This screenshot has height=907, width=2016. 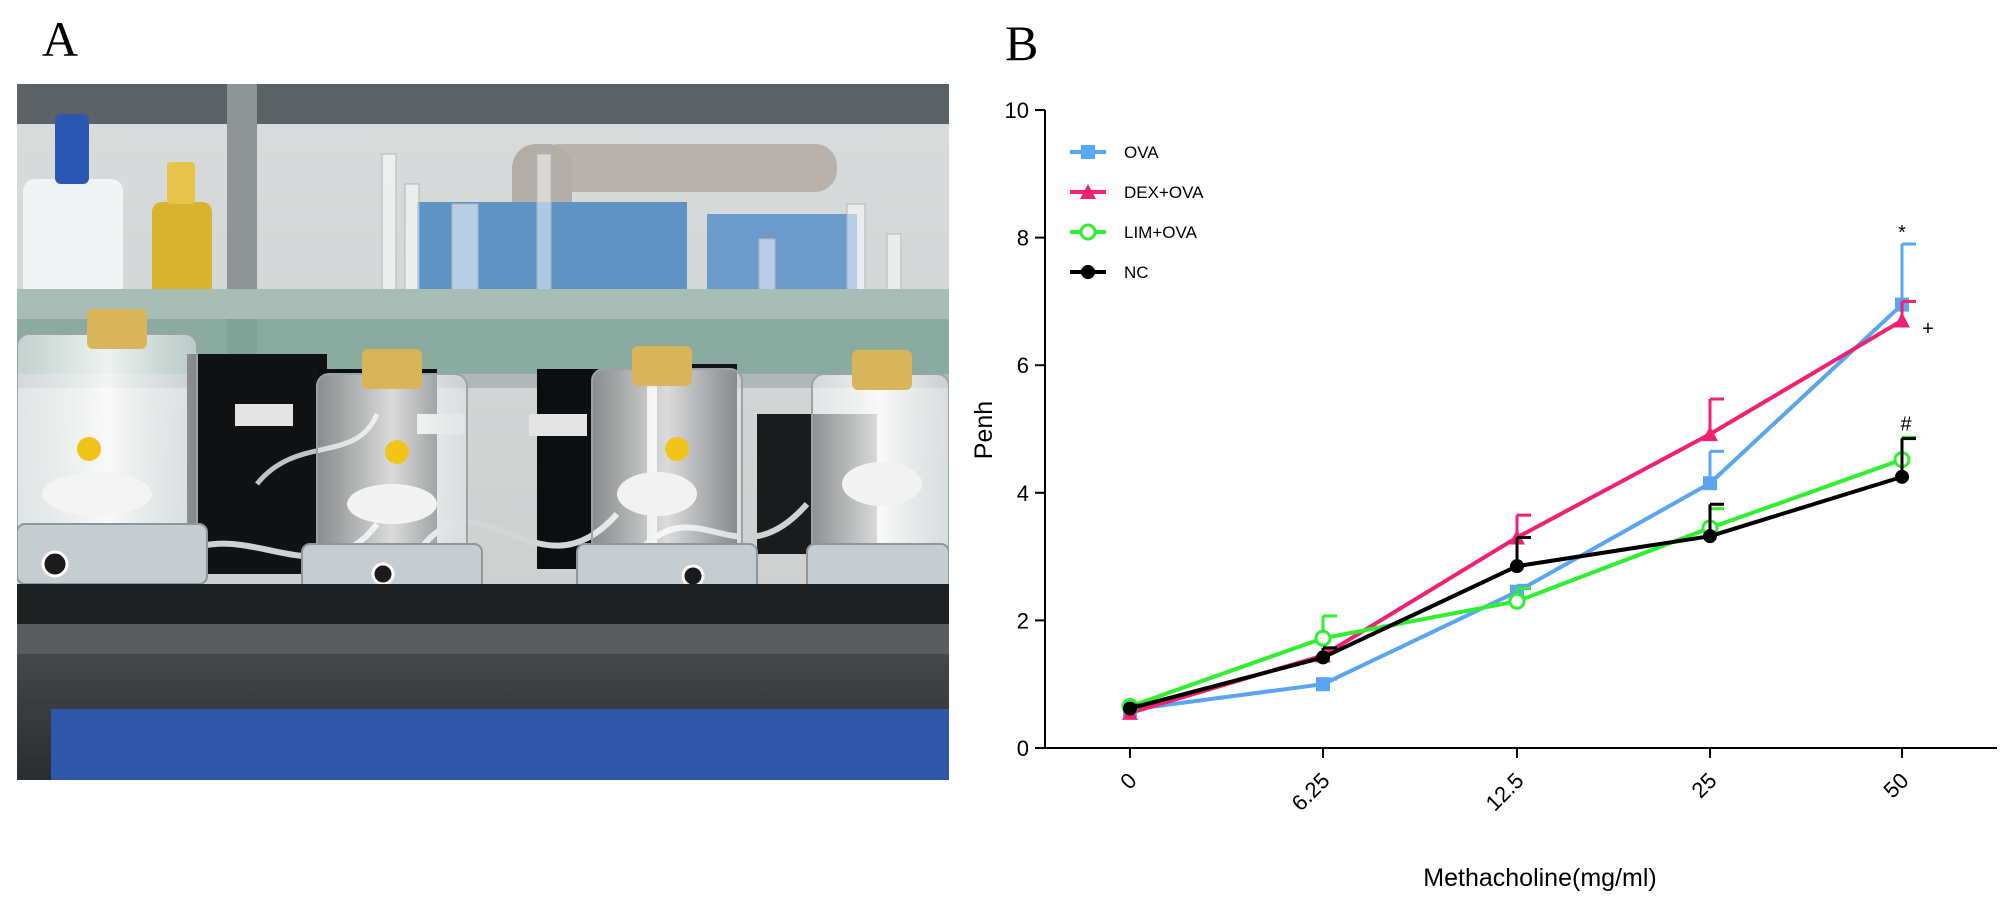 I want to click on legend-label: DEX+OVA, so click(x=1164, y=192).